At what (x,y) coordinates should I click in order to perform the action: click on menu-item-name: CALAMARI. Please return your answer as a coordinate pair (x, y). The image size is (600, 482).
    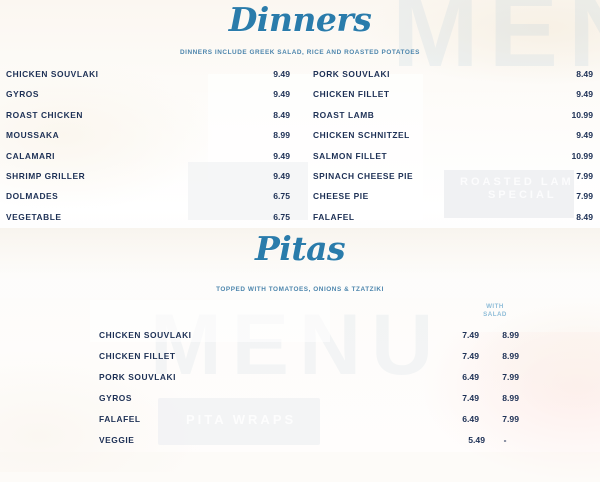
    Looking at the image, I should click on (31, 155).